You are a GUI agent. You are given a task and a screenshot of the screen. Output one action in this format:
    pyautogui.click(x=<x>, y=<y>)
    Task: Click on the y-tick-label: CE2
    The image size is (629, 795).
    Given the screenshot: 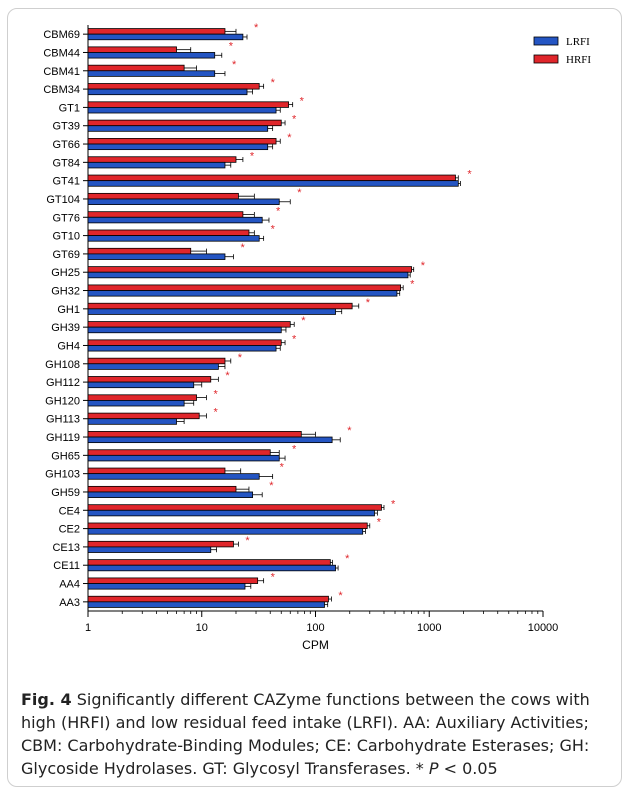 What is the action you would take?
    pyautogui.click(x=69, y=530)
    